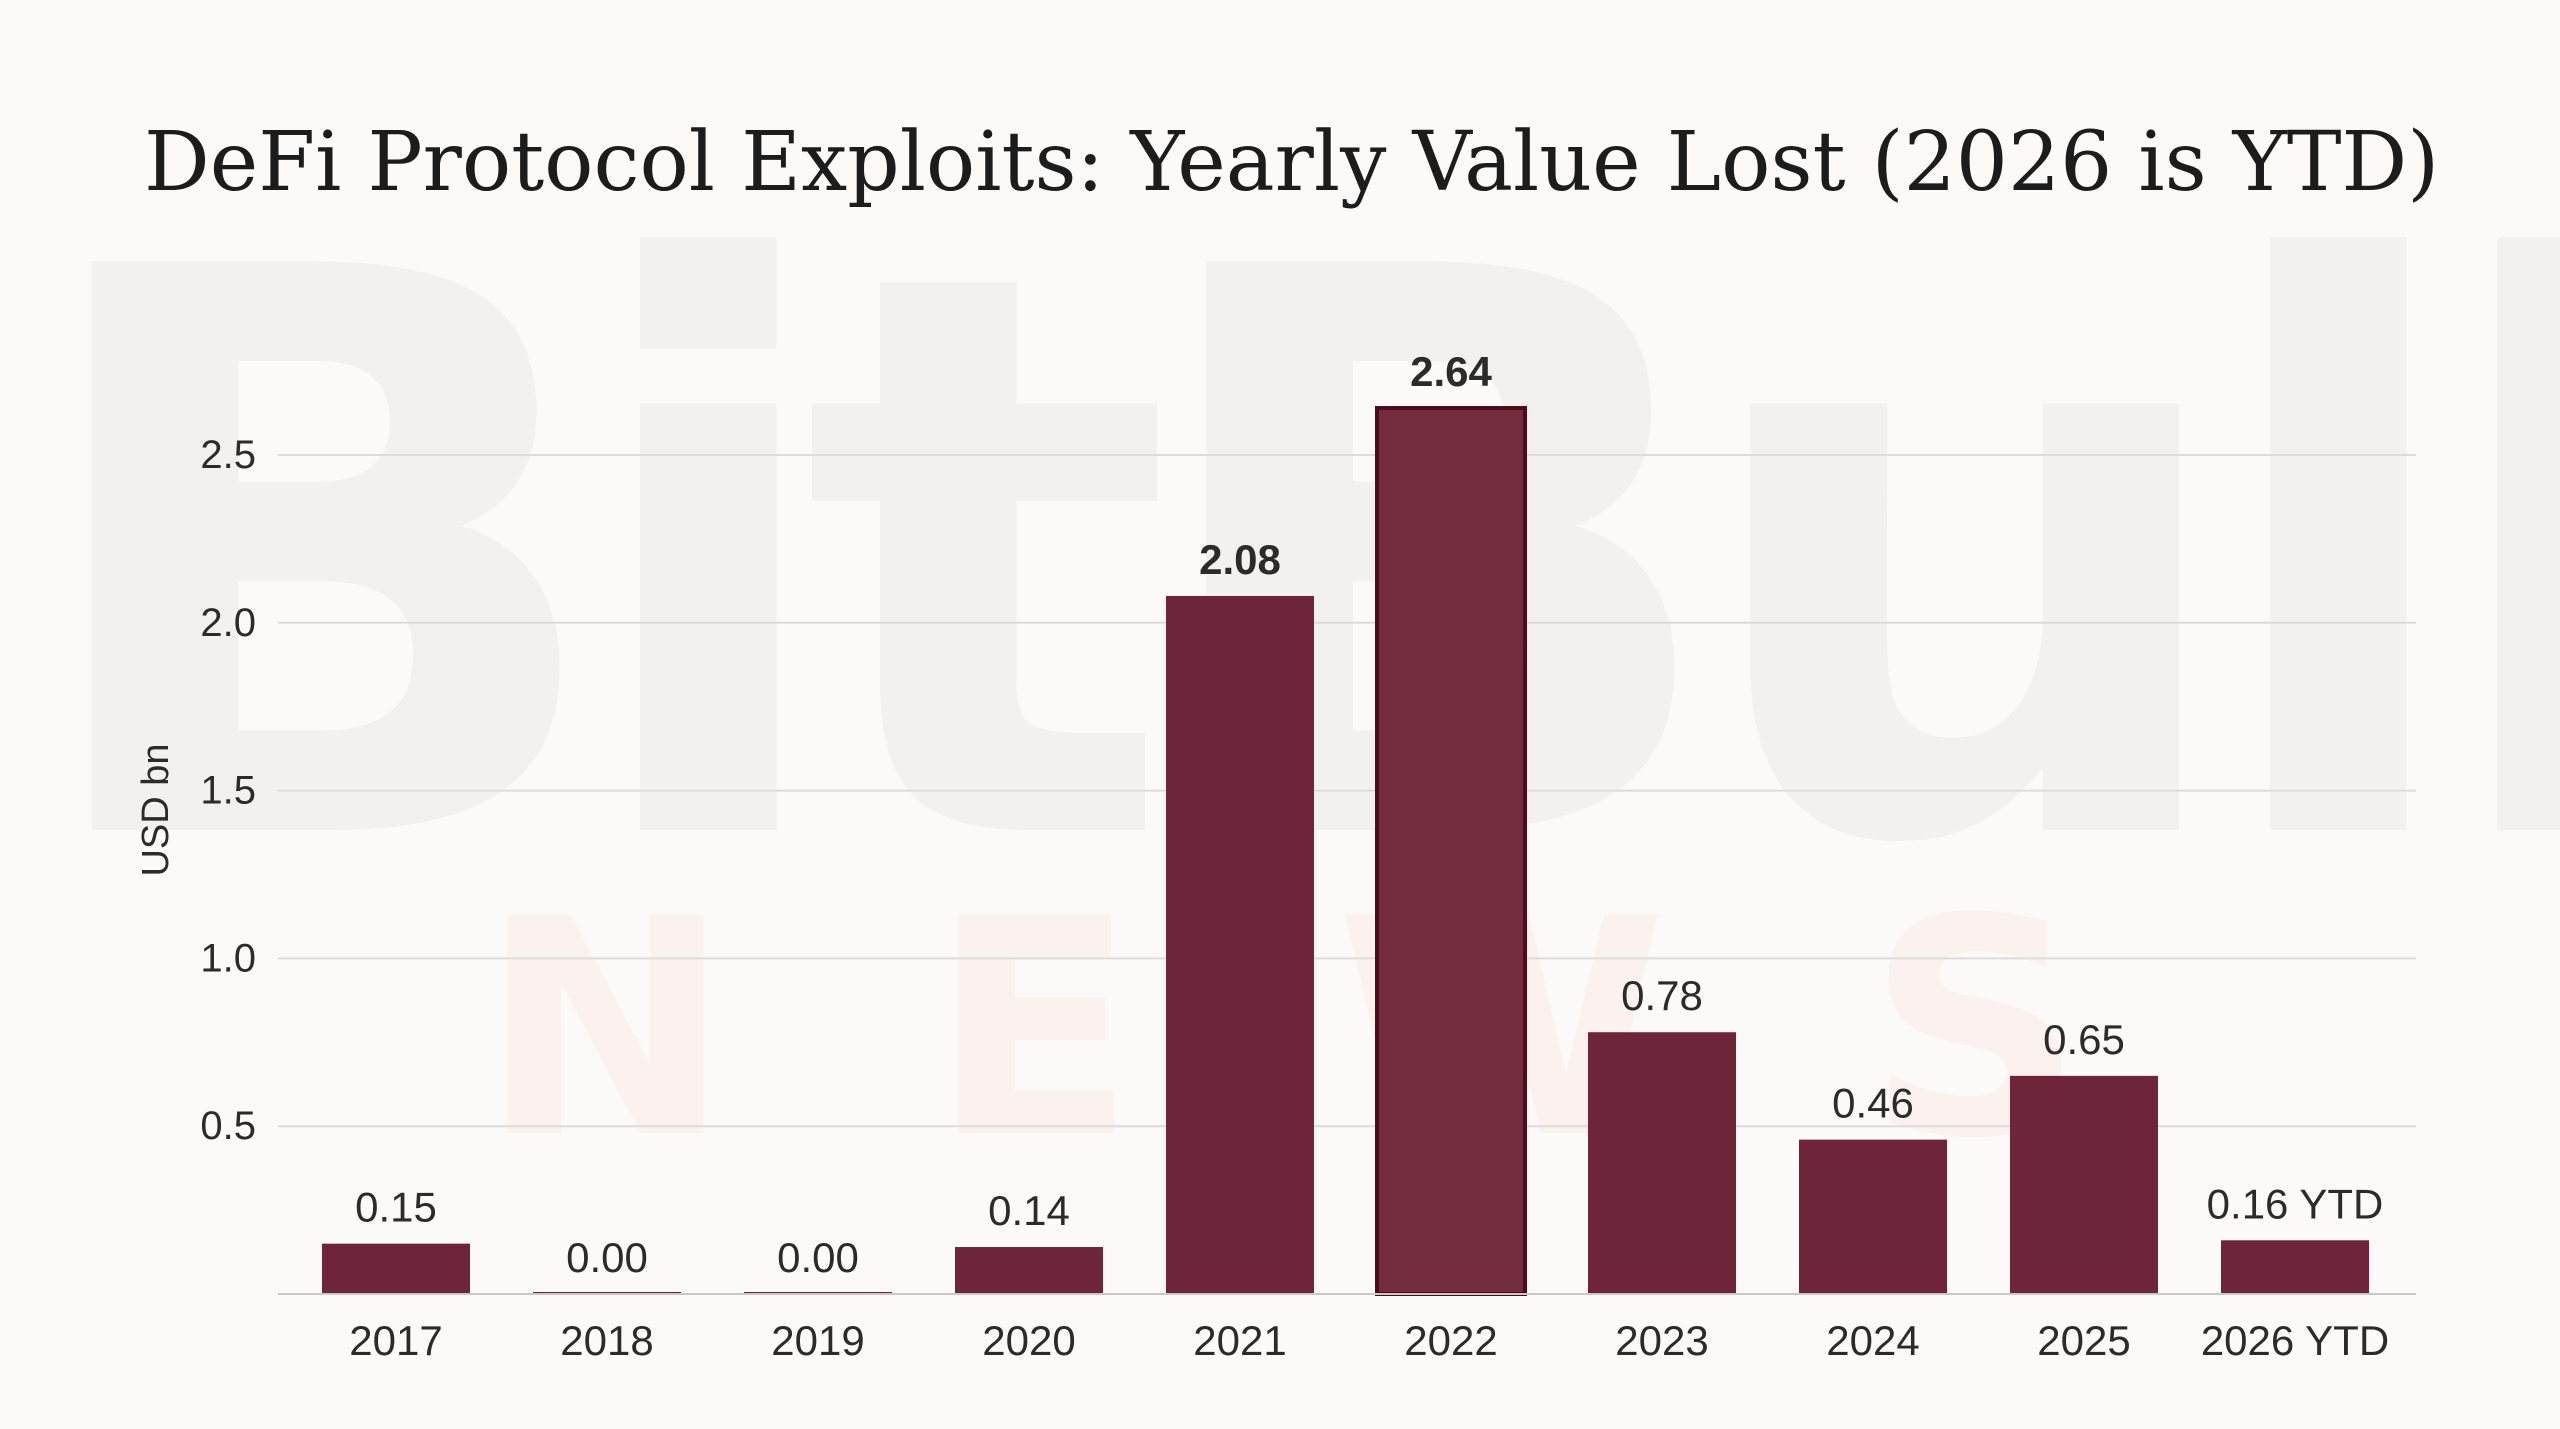 The width and height of the screenshot is (2560, 1429). I want to click on x-category-label: 2024, so click(1872, 1340).